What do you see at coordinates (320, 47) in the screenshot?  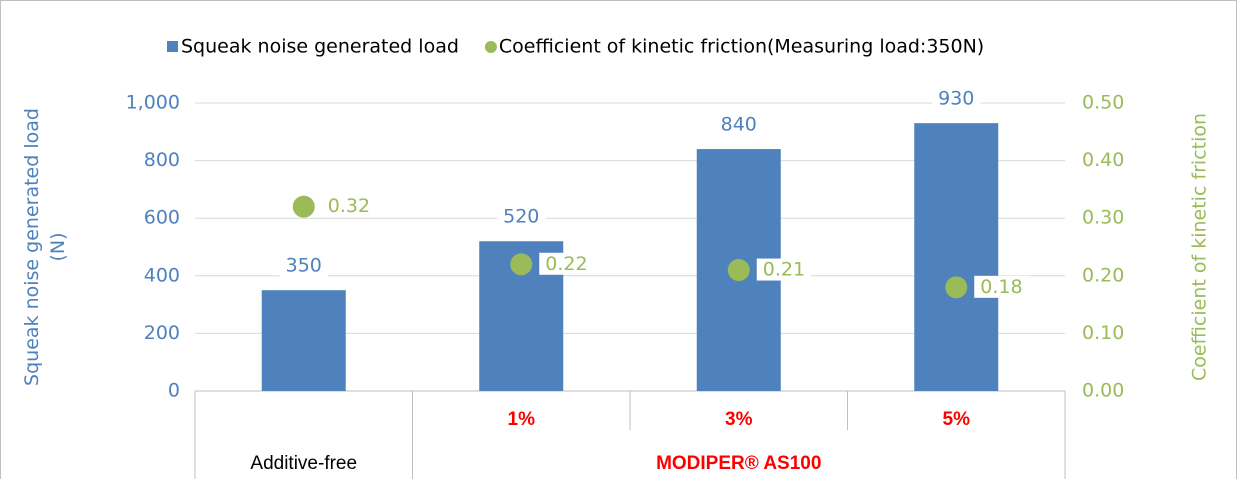 I see `legend-label: Squeak noise generated load` at bounding box center [320, 47].